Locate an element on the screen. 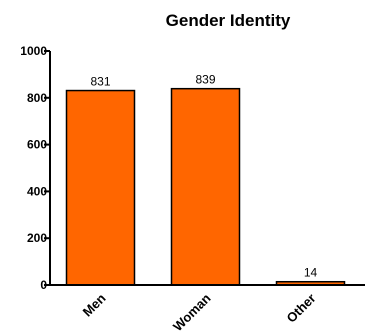  y-tick-label: 400 is located at coordinates (37, 191).